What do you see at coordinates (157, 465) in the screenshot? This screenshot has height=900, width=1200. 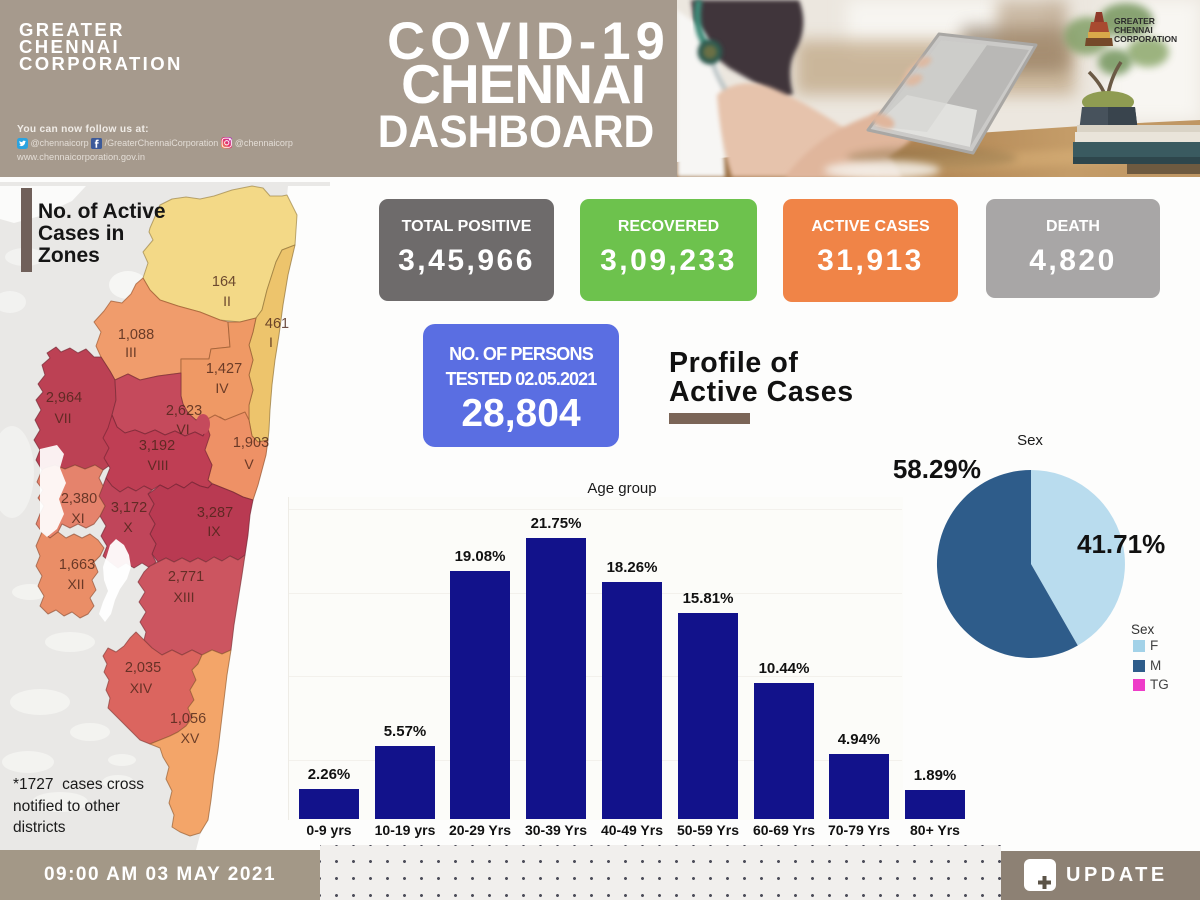 I see `svg-text: VIII` at bounding box center [157, 465].